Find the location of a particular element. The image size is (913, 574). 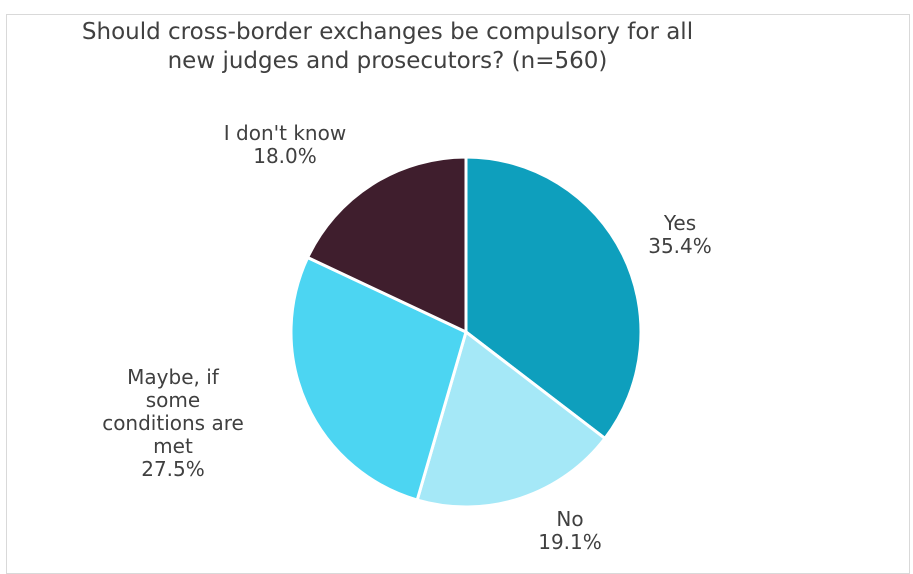

data-label-category: Yes is located at coordinates (680, 223).